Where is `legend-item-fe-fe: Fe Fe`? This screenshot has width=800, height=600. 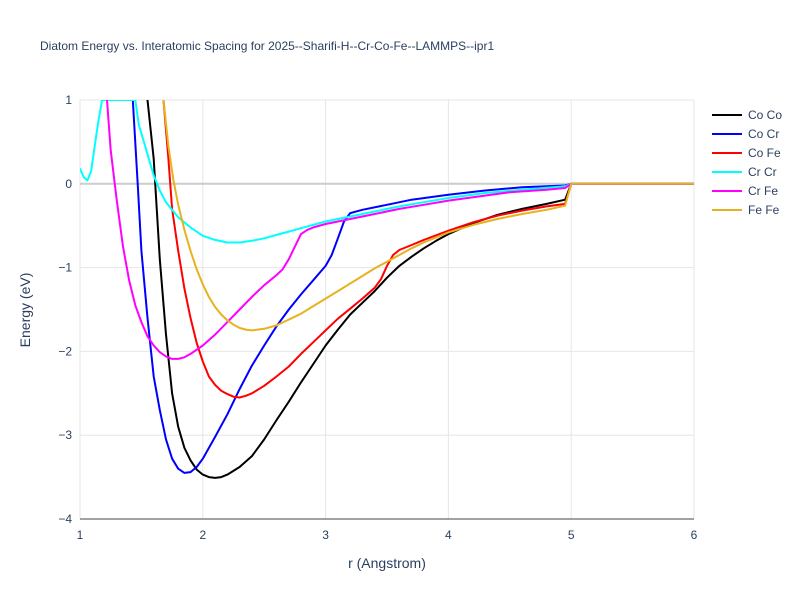
legend-item-fe-fe: Fe Fe is located at coordinates (746, 210).